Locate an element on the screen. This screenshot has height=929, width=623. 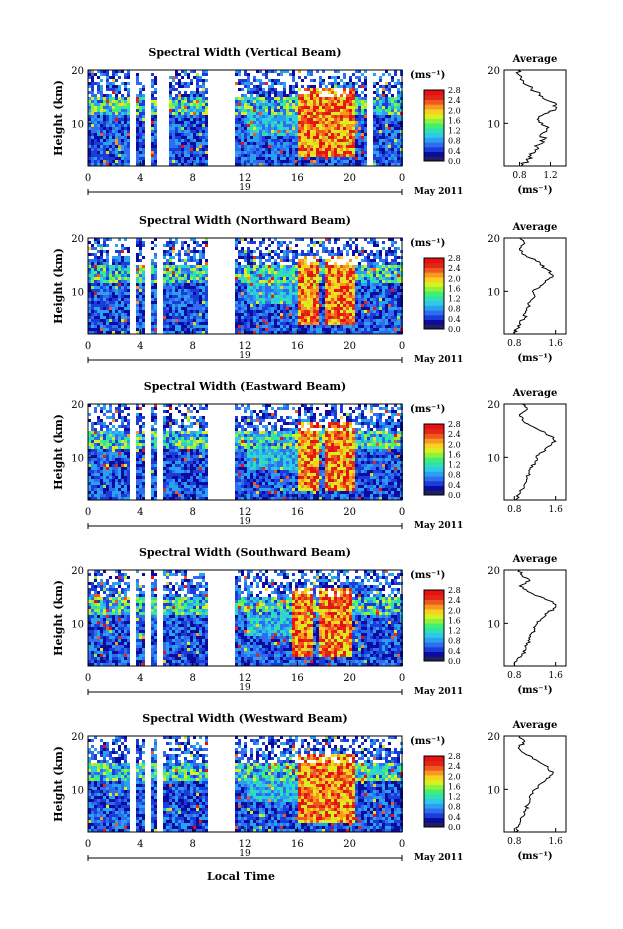
avg-x-tick: 1.2 is located at coordinates (550, 176).